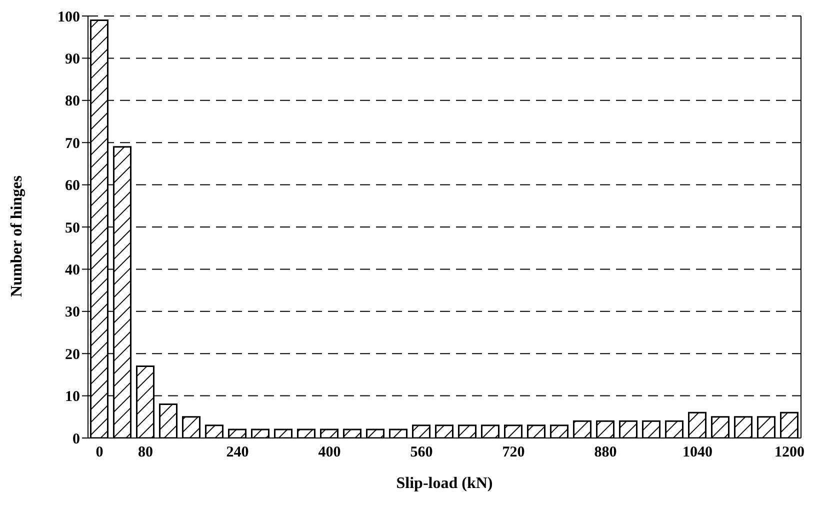  I want to click on x-tick-label: 560, so click(421, 452).